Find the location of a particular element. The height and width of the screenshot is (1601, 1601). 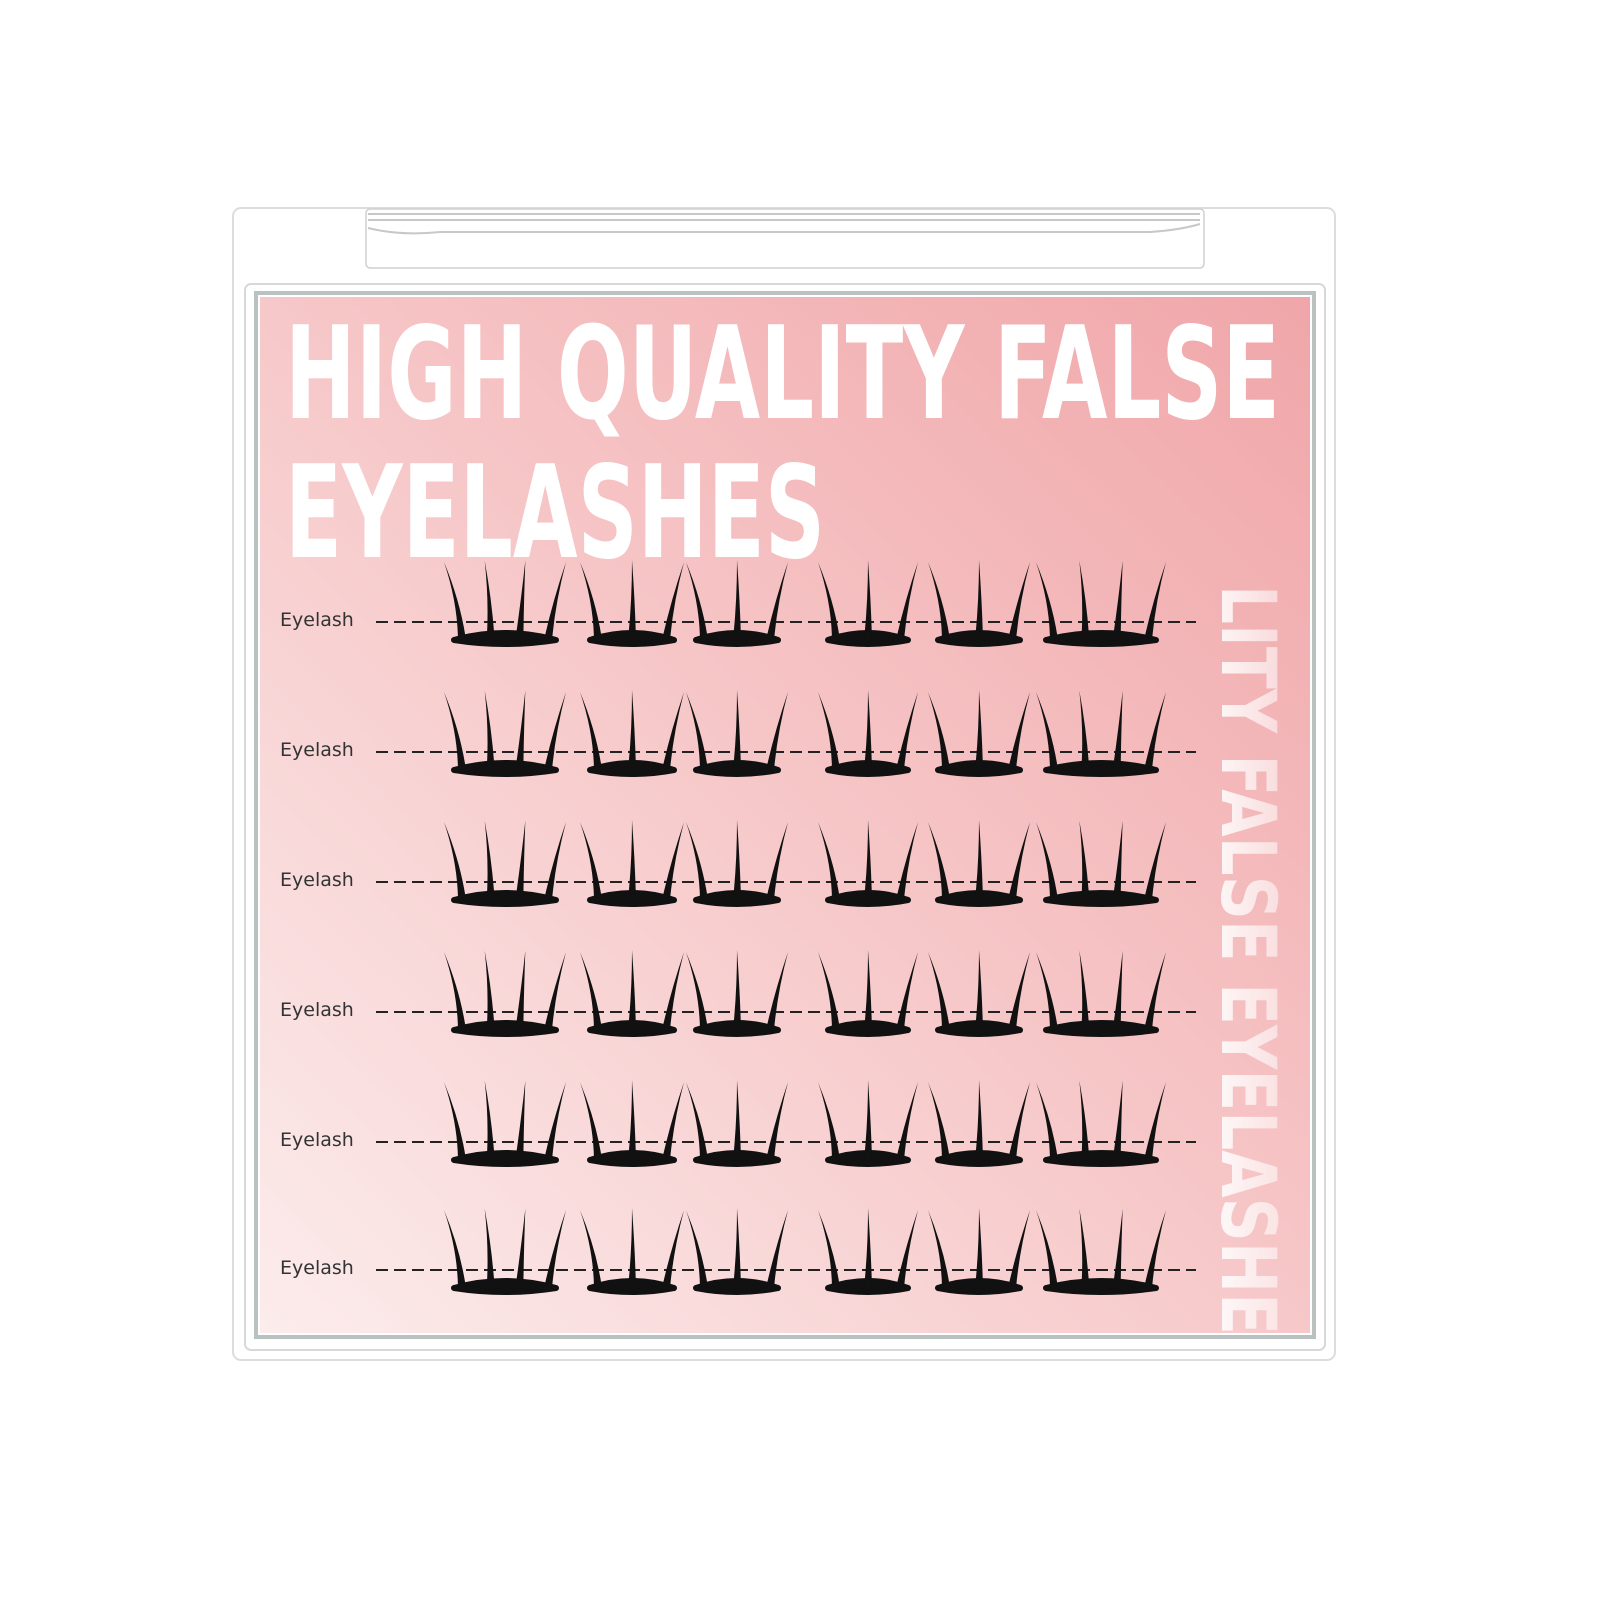

lid-tab-highlight is located at coordinates (784, 224).